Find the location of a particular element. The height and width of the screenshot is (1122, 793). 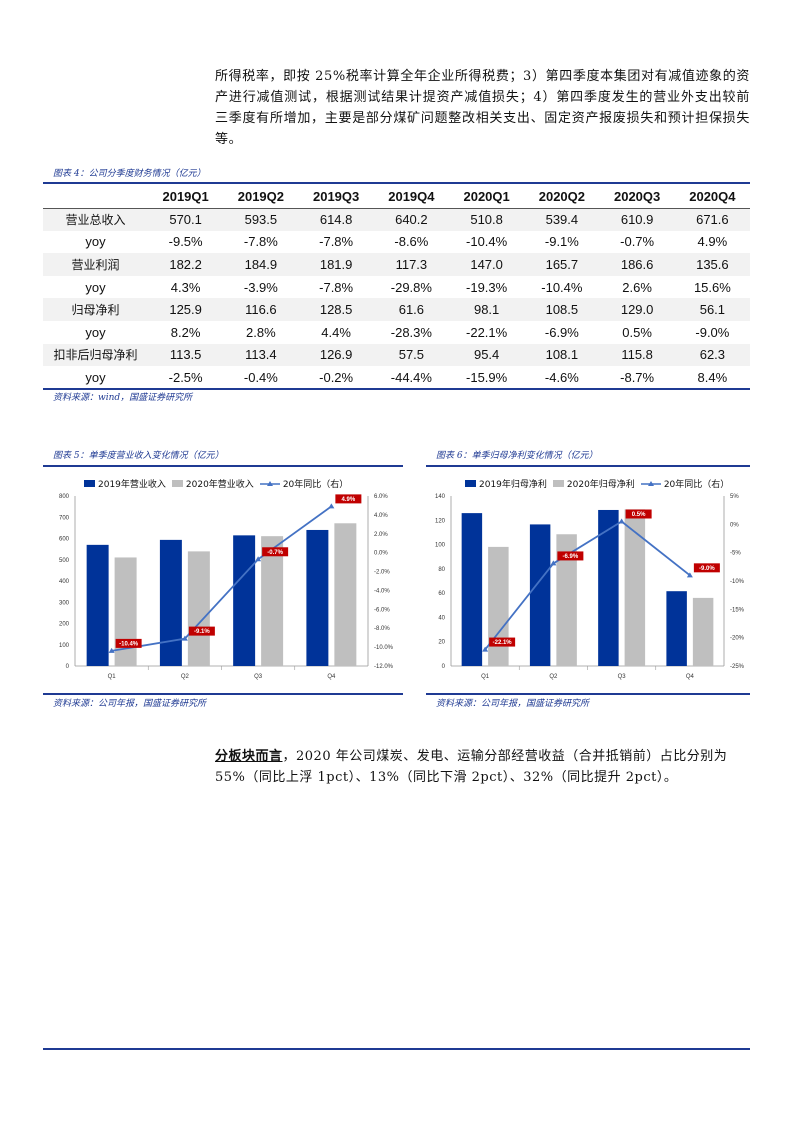

row-label: 营业总收入 is located at coordinates (95, 219).